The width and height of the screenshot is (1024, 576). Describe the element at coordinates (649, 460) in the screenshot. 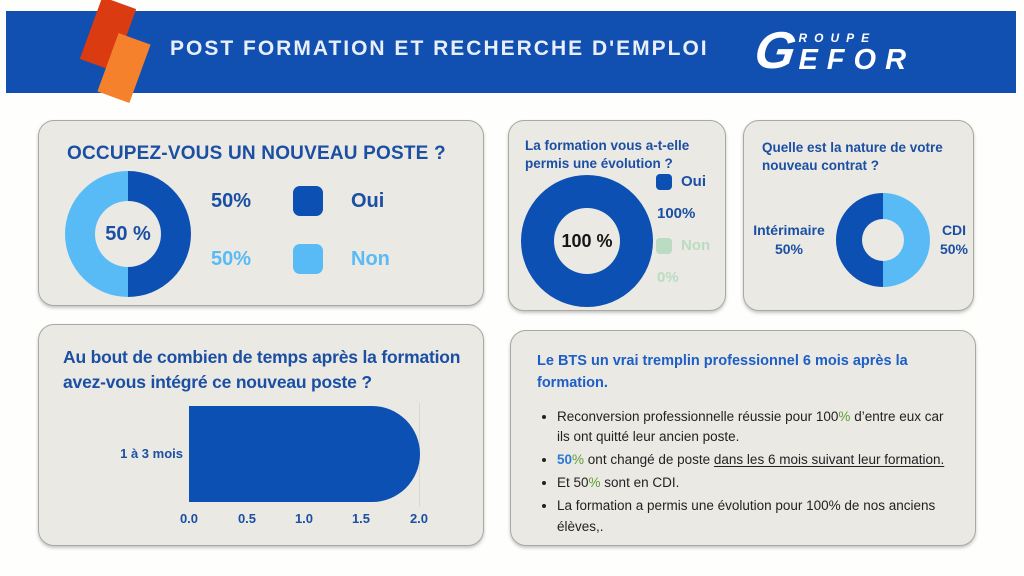

I see `bullet-2-text: ont changé de poste` at that location.